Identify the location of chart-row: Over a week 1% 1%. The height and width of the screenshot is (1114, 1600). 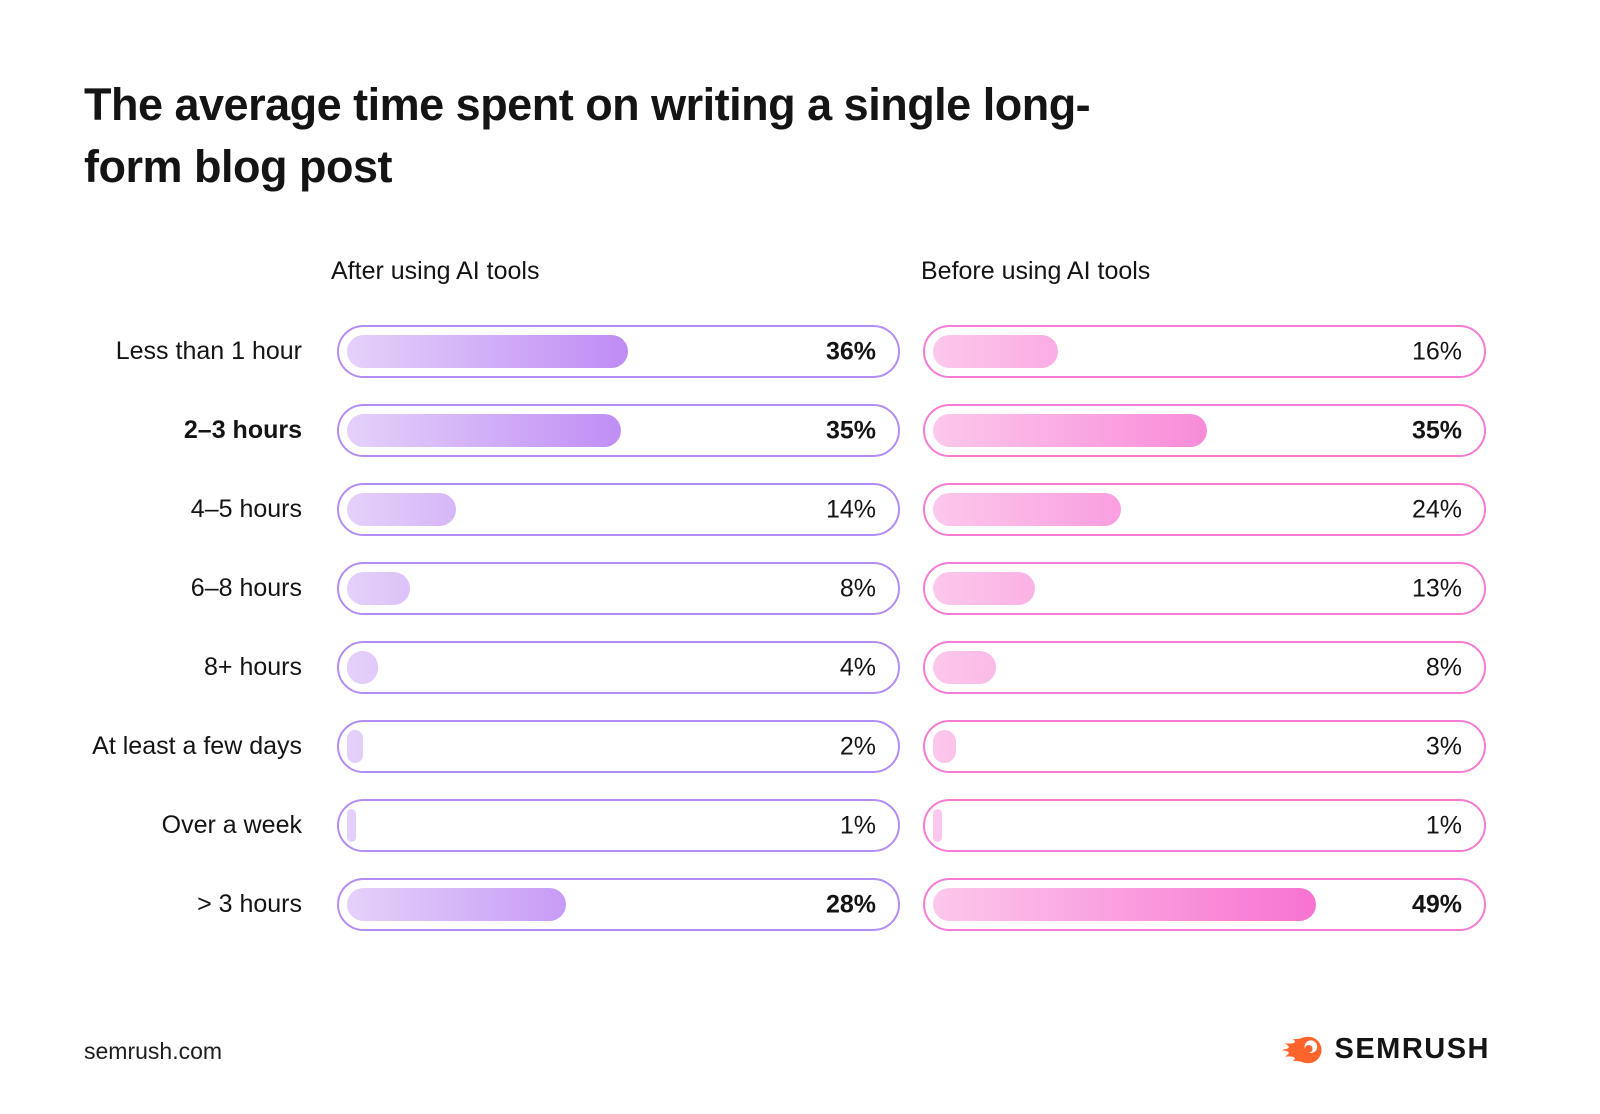
(785, 825).